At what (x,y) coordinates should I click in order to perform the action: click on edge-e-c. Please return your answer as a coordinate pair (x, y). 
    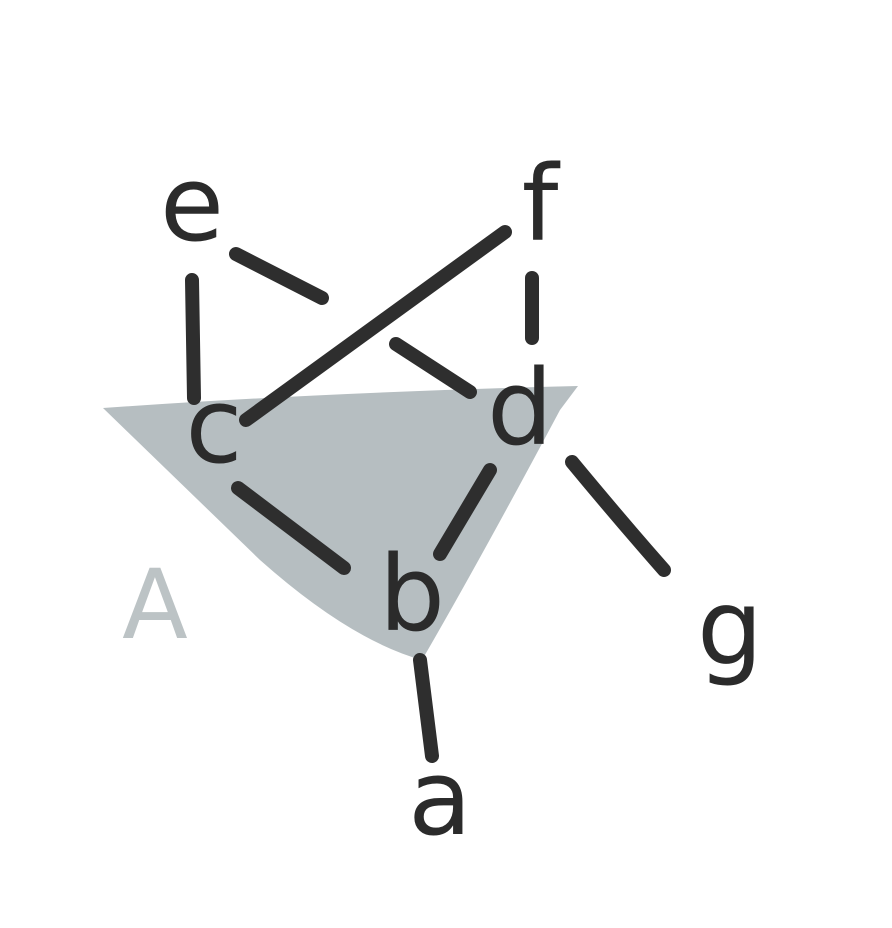
    Looking at the image, I should click on (193, 339).